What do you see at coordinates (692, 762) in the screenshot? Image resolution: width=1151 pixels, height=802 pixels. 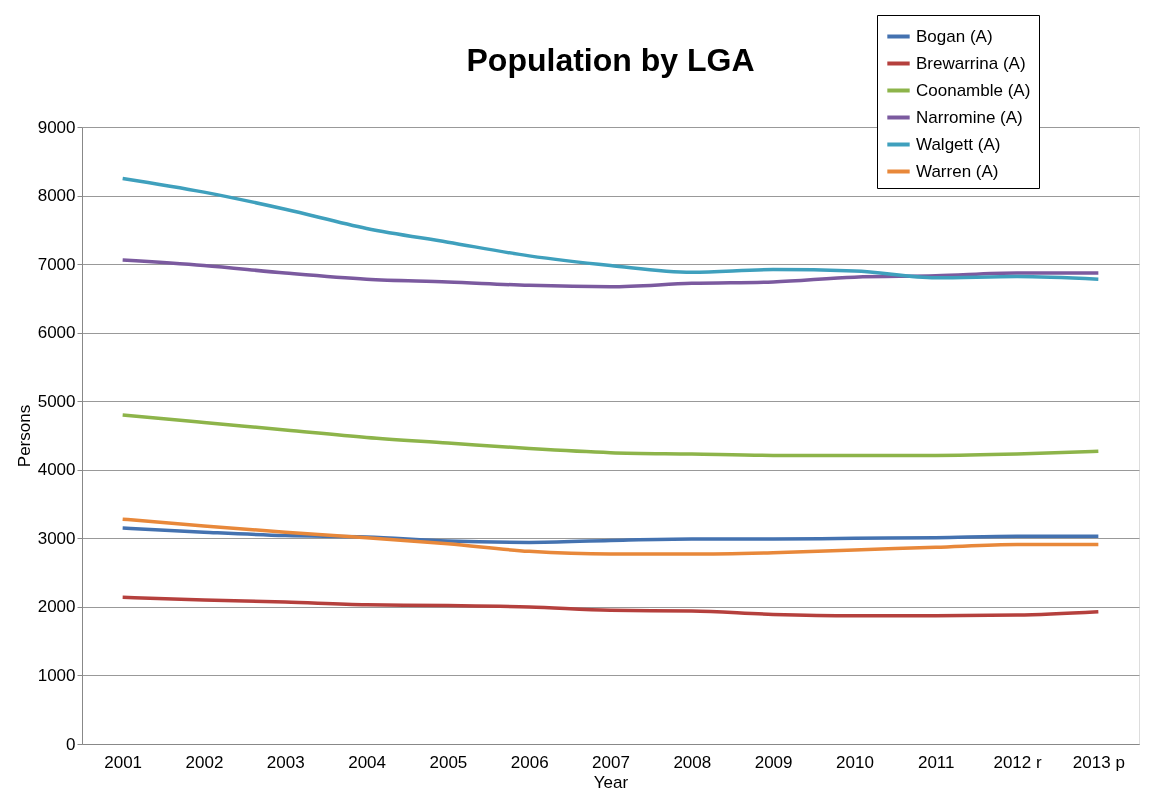 I see `x-tick-label: 2008` at bounding box center [692, 762].